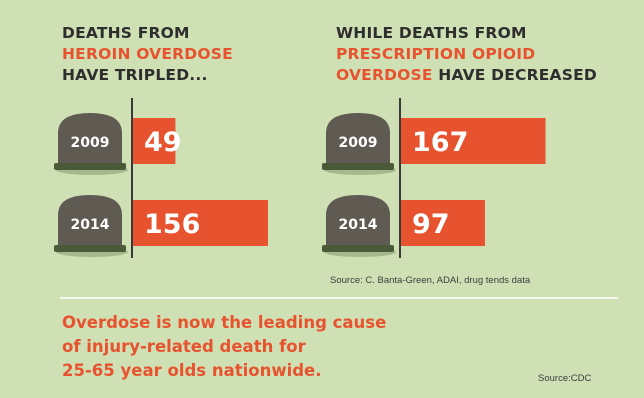  Describe the element at coordinates (163, 142) in the screenshot. I see `value-label: 49` at that location.